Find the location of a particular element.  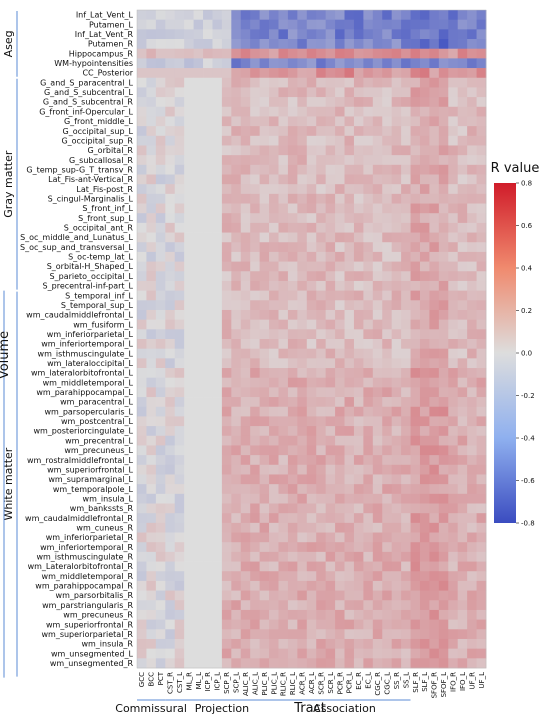

row-label: G_temp_sup-G_T_transv_R is located at coordinates (79, 169).